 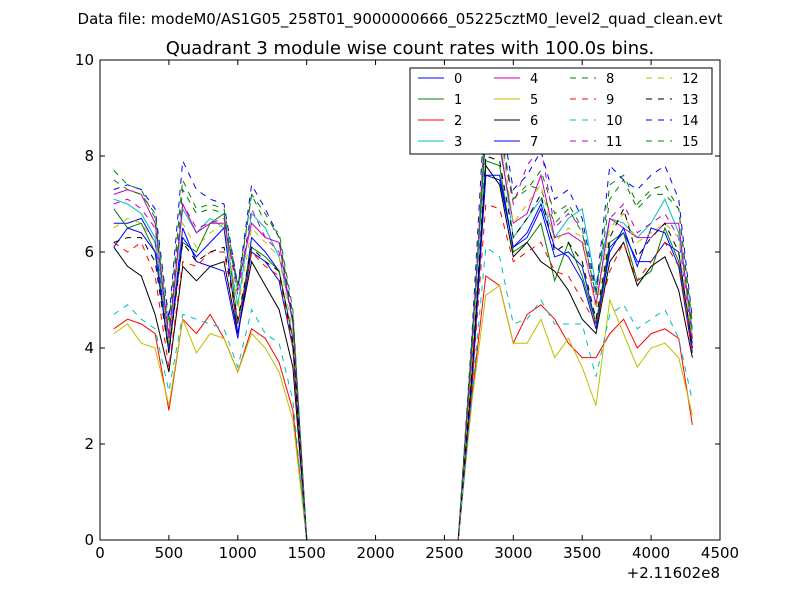 I want to click on legend-label-2: 2, so click(x=458, y=121).